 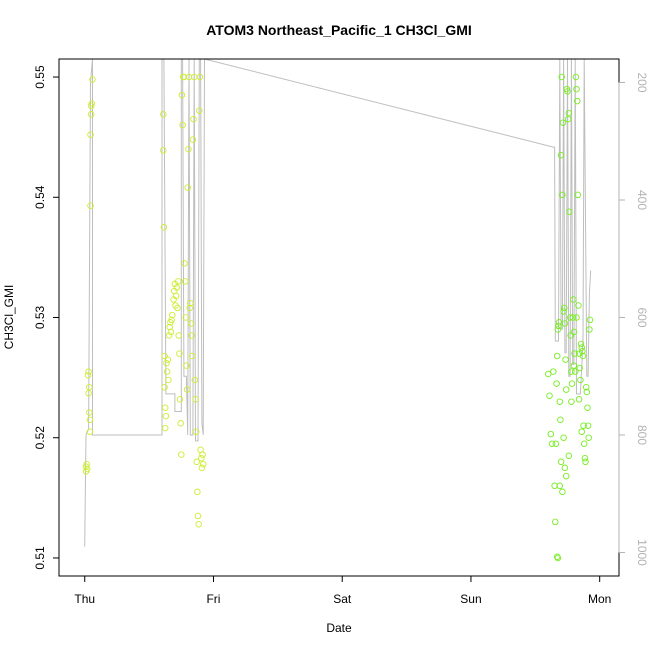 I want to click on y-axis: 0.51 0.52 0.53 0.54 0.55, so click(x=46, y=317).